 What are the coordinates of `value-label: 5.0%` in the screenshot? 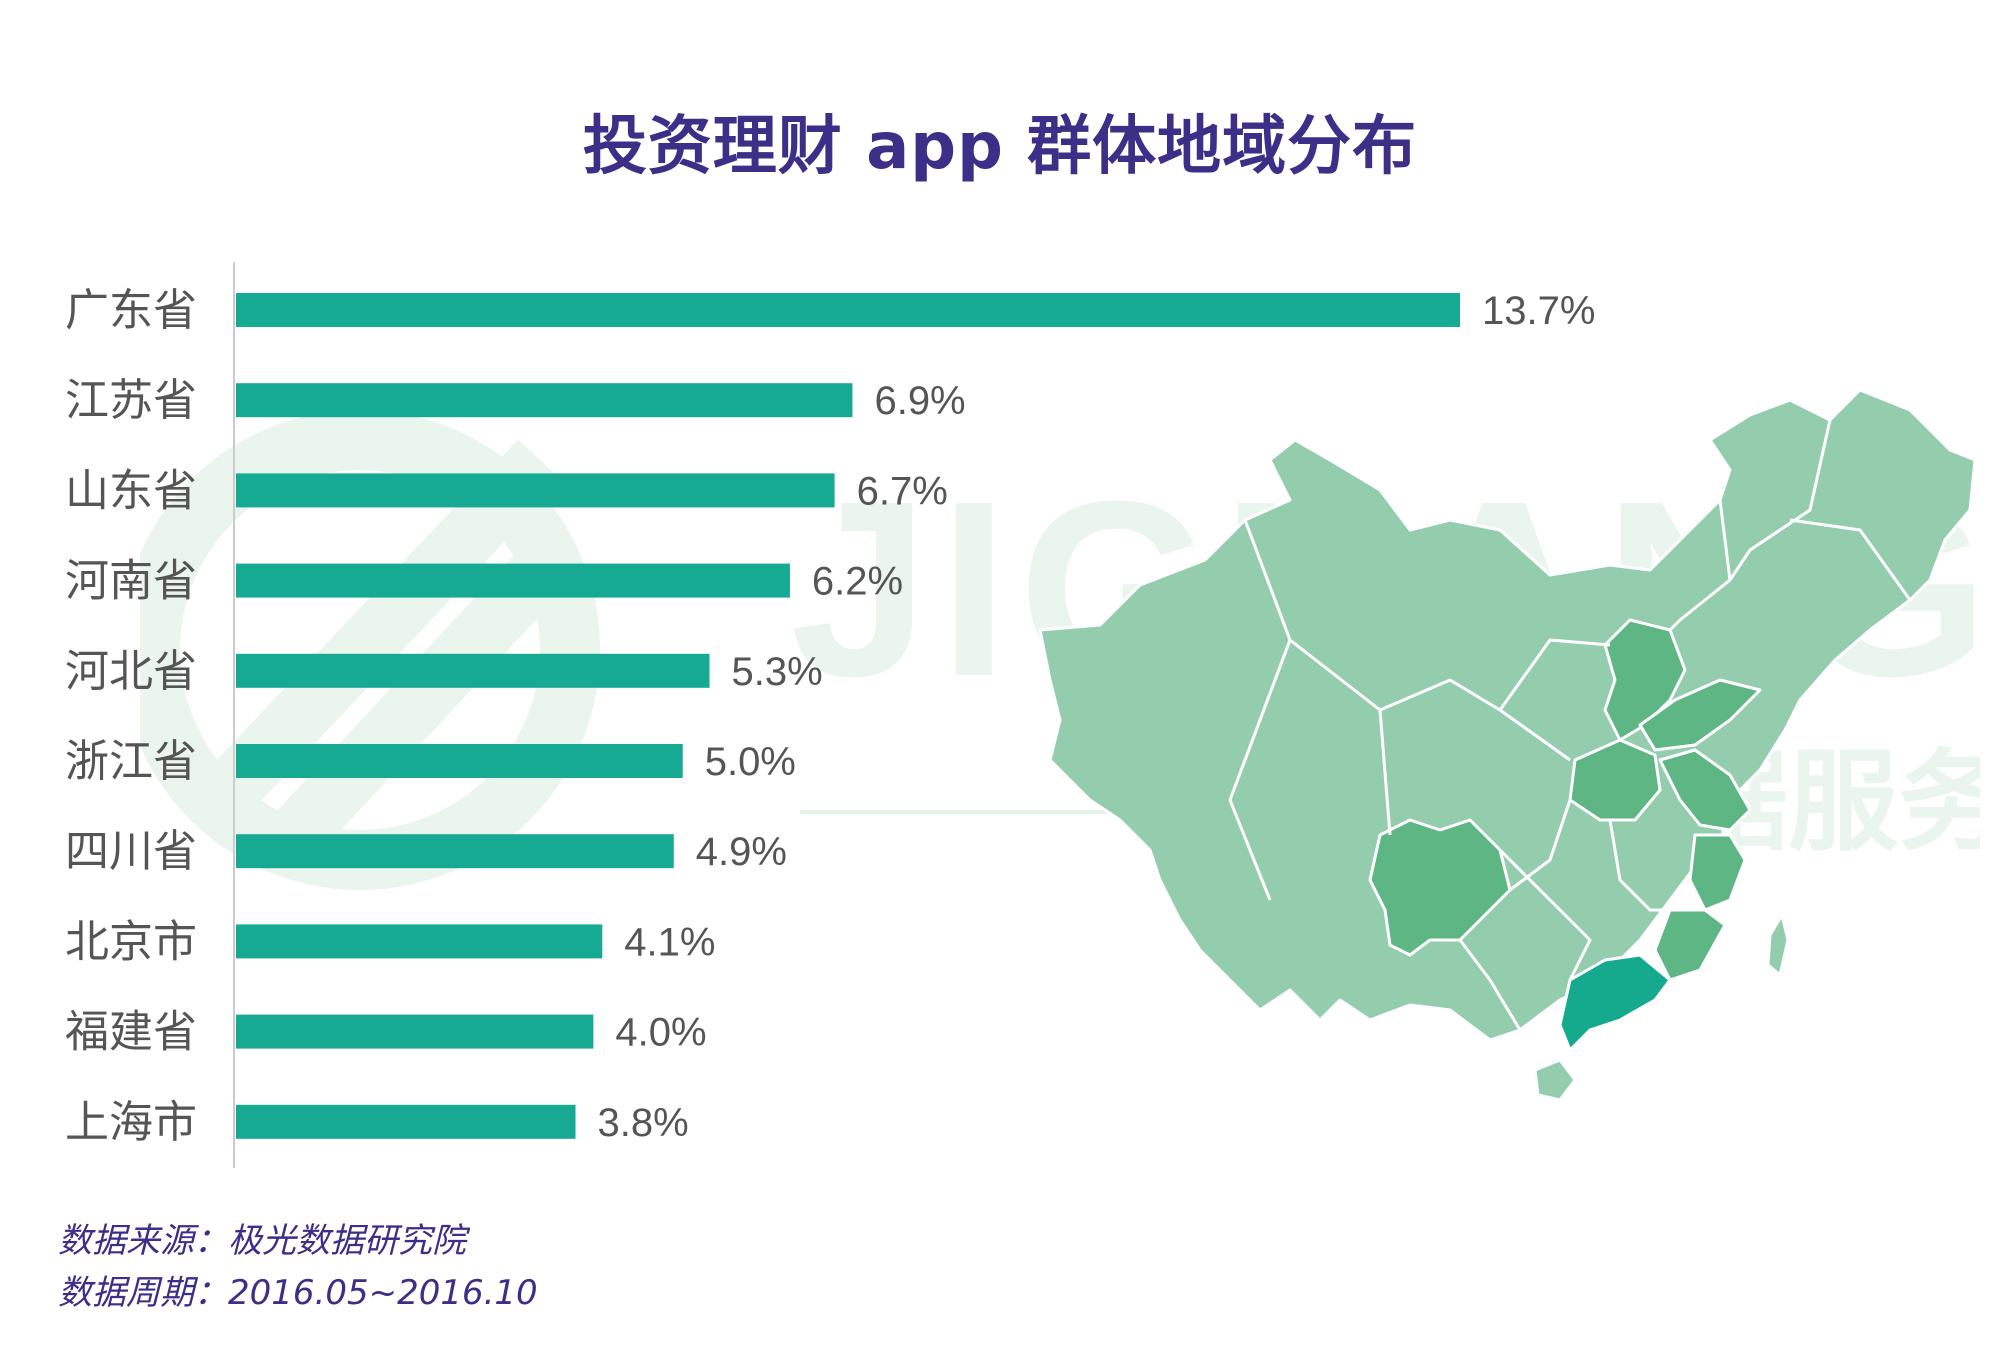 It's located at (750, 762).